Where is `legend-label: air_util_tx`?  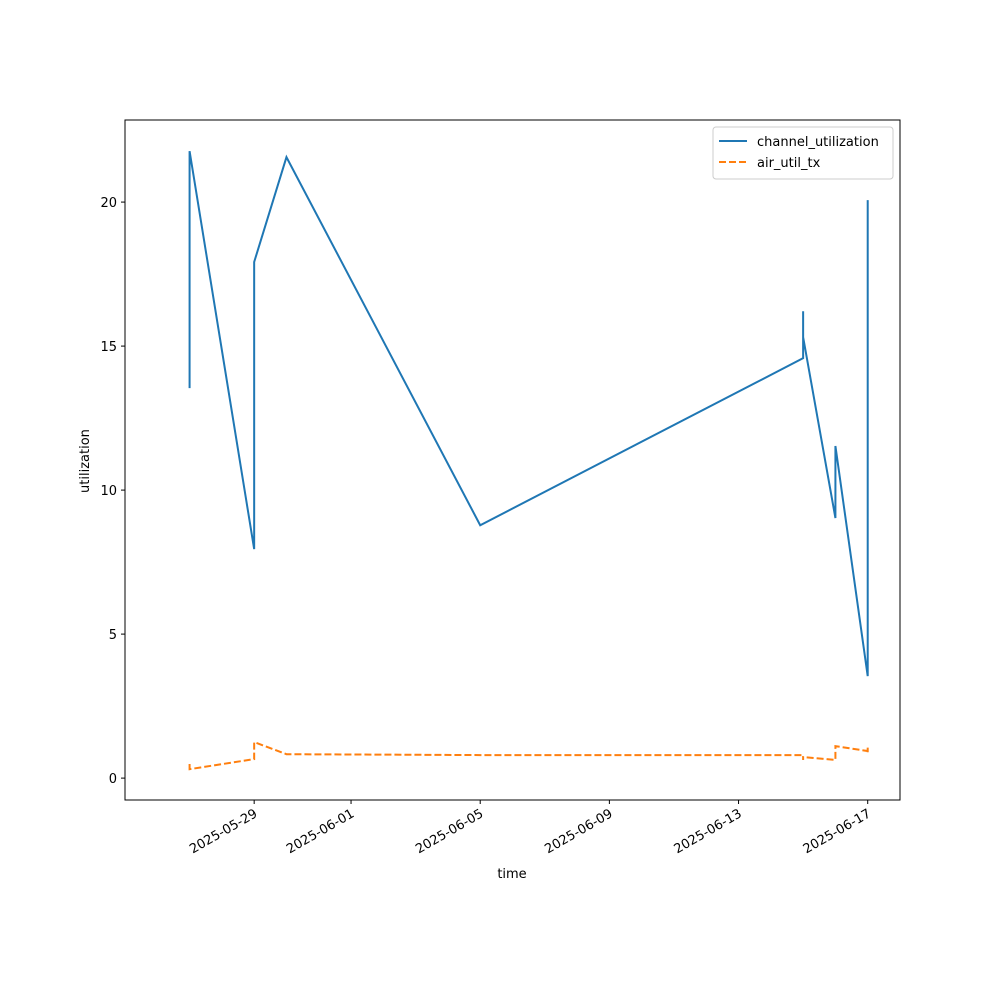
legend-label: air_util_tx is located at coordinates (789, 163).